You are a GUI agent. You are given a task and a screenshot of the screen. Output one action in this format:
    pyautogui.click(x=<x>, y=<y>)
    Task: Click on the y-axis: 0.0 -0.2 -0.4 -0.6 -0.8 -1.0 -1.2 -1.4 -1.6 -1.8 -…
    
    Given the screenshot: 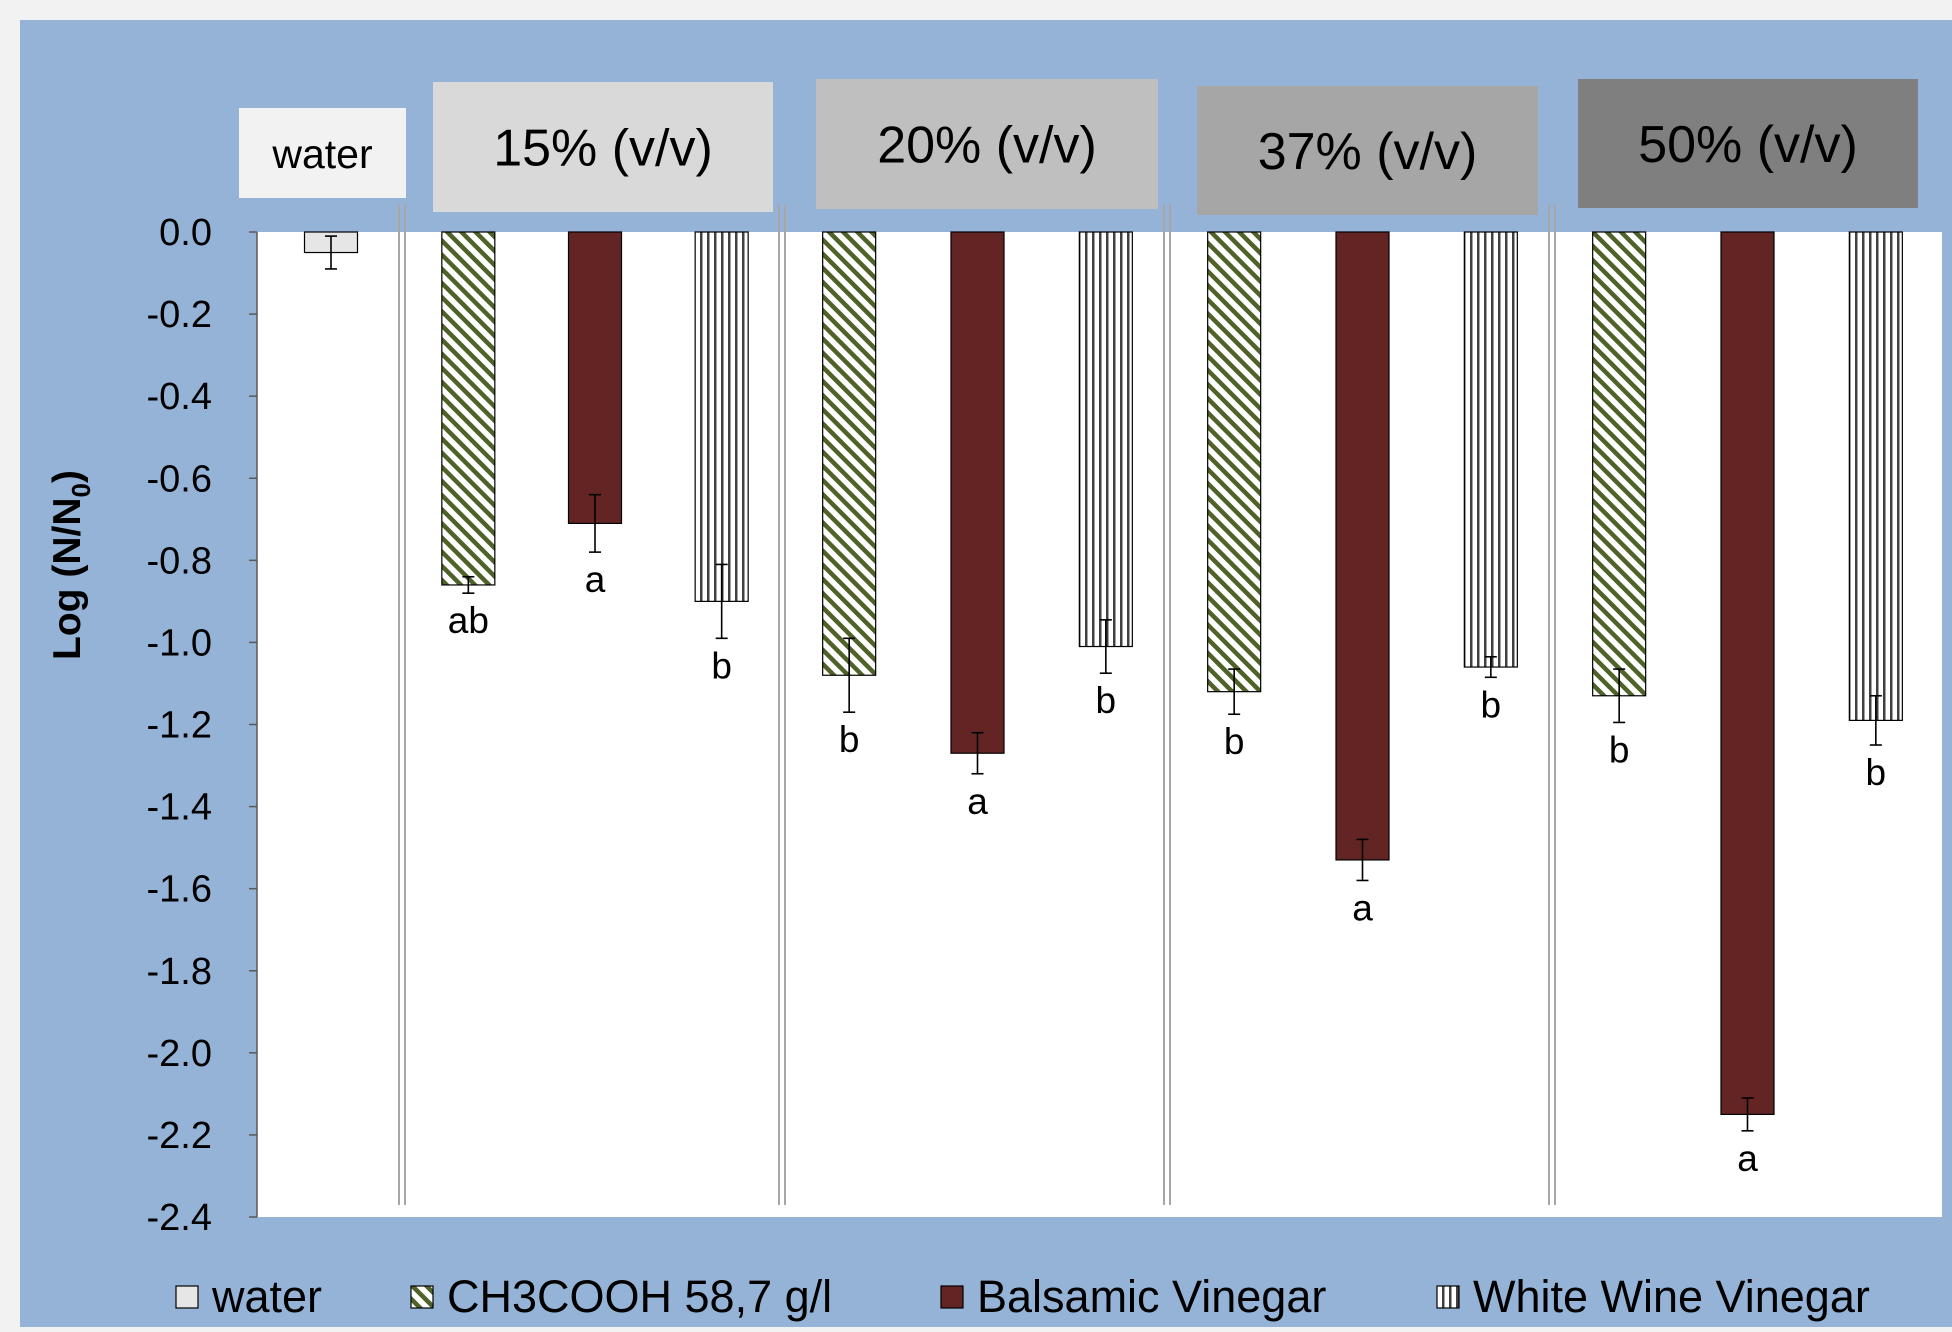 What is the action you would take?
    pyautogui.click(x=202, y=725)
    